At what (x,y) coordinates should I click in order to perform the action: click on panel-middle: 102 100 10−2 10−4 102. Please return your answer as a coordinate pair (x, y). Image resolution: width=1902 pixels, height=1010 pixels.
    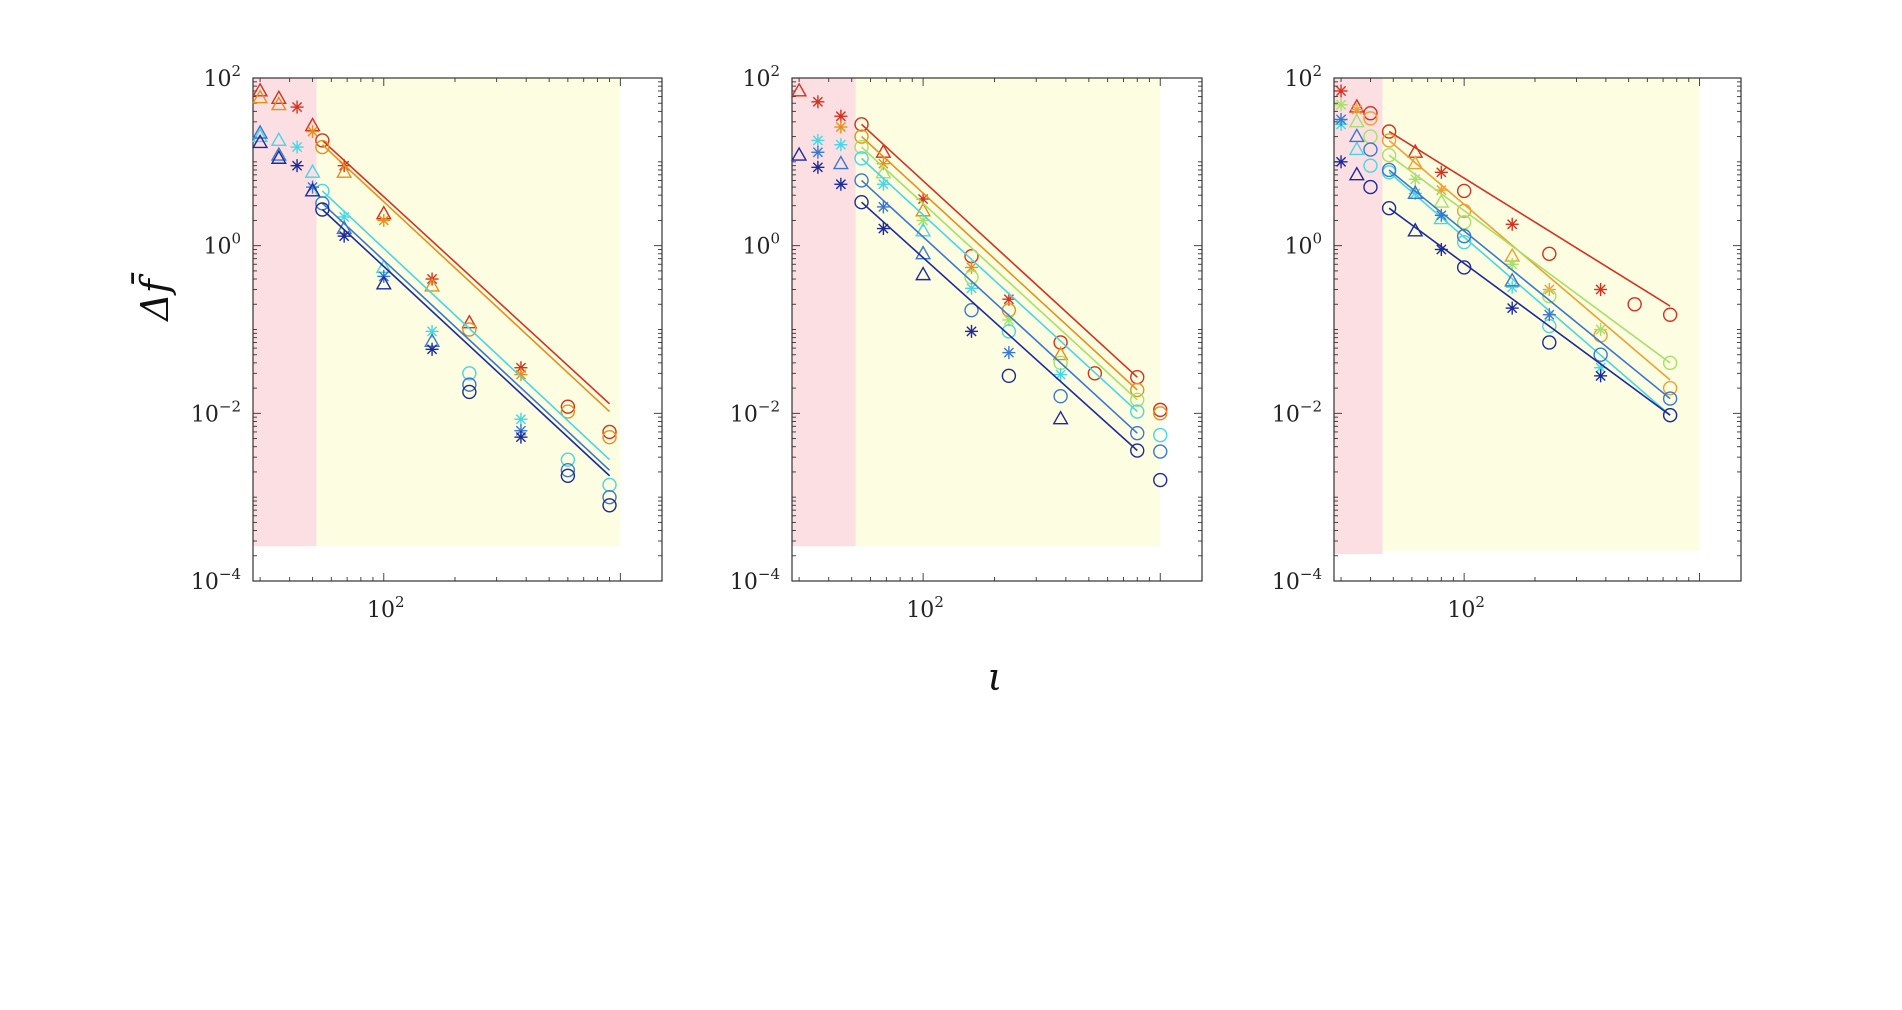
    Looking at the image, I should click on (966, 342).